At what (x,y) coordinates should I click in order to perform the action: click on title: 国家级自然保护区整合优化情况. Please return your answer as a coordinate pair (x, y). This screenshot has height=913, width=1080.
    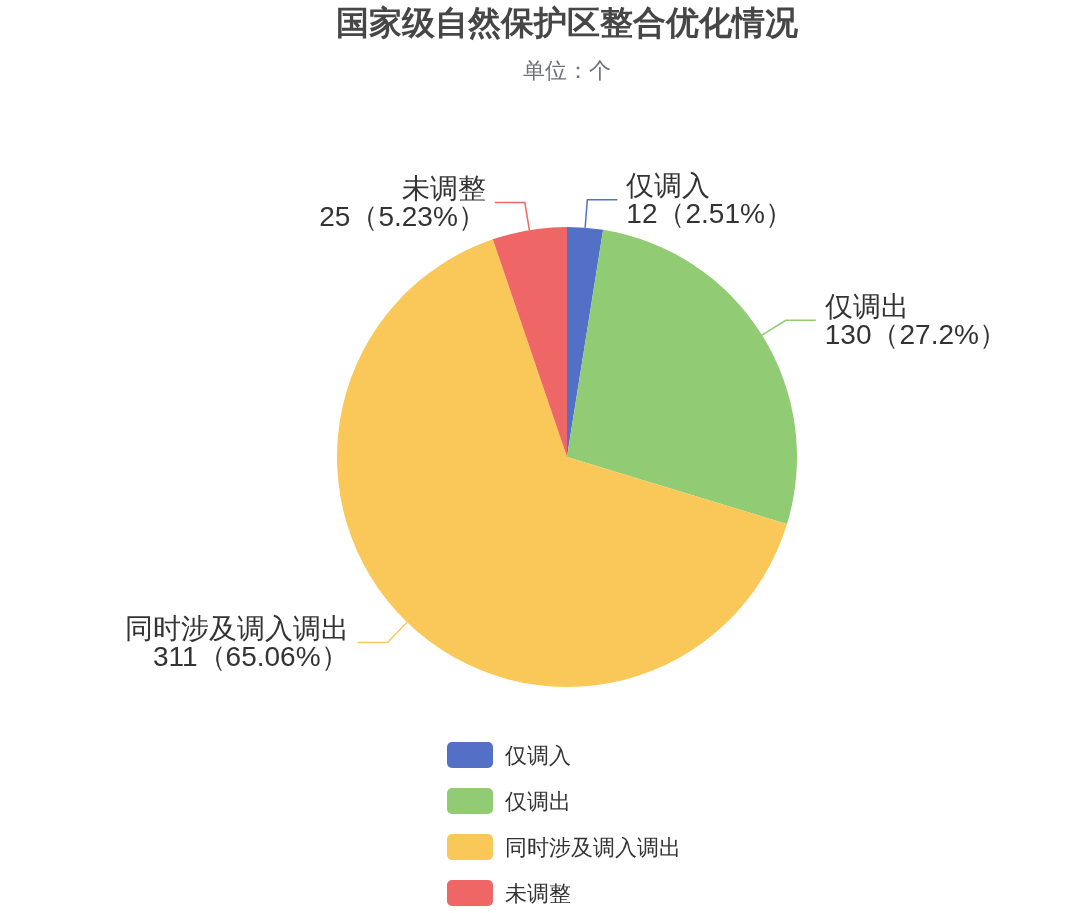
    Looking at the image, I should click on (567, 22).